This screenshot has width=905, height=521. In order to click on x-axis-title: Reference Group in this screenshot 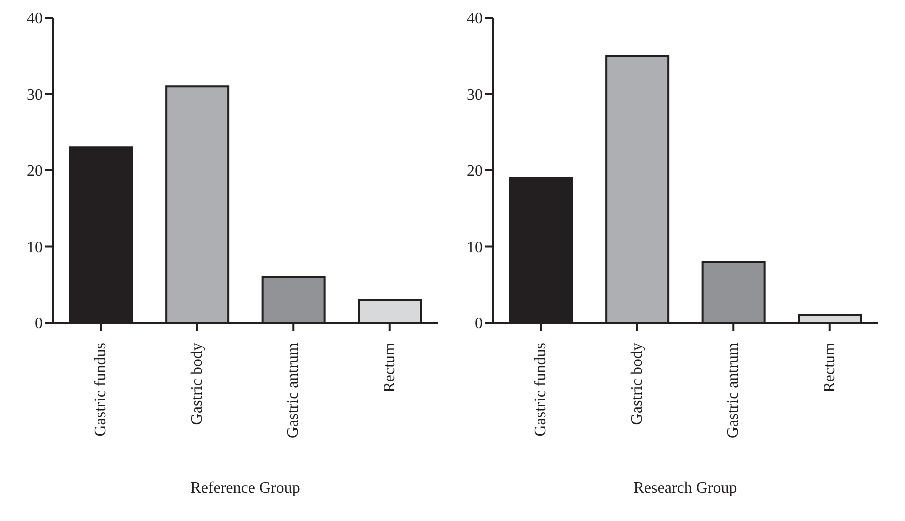, I will do `click(245, 488)`.